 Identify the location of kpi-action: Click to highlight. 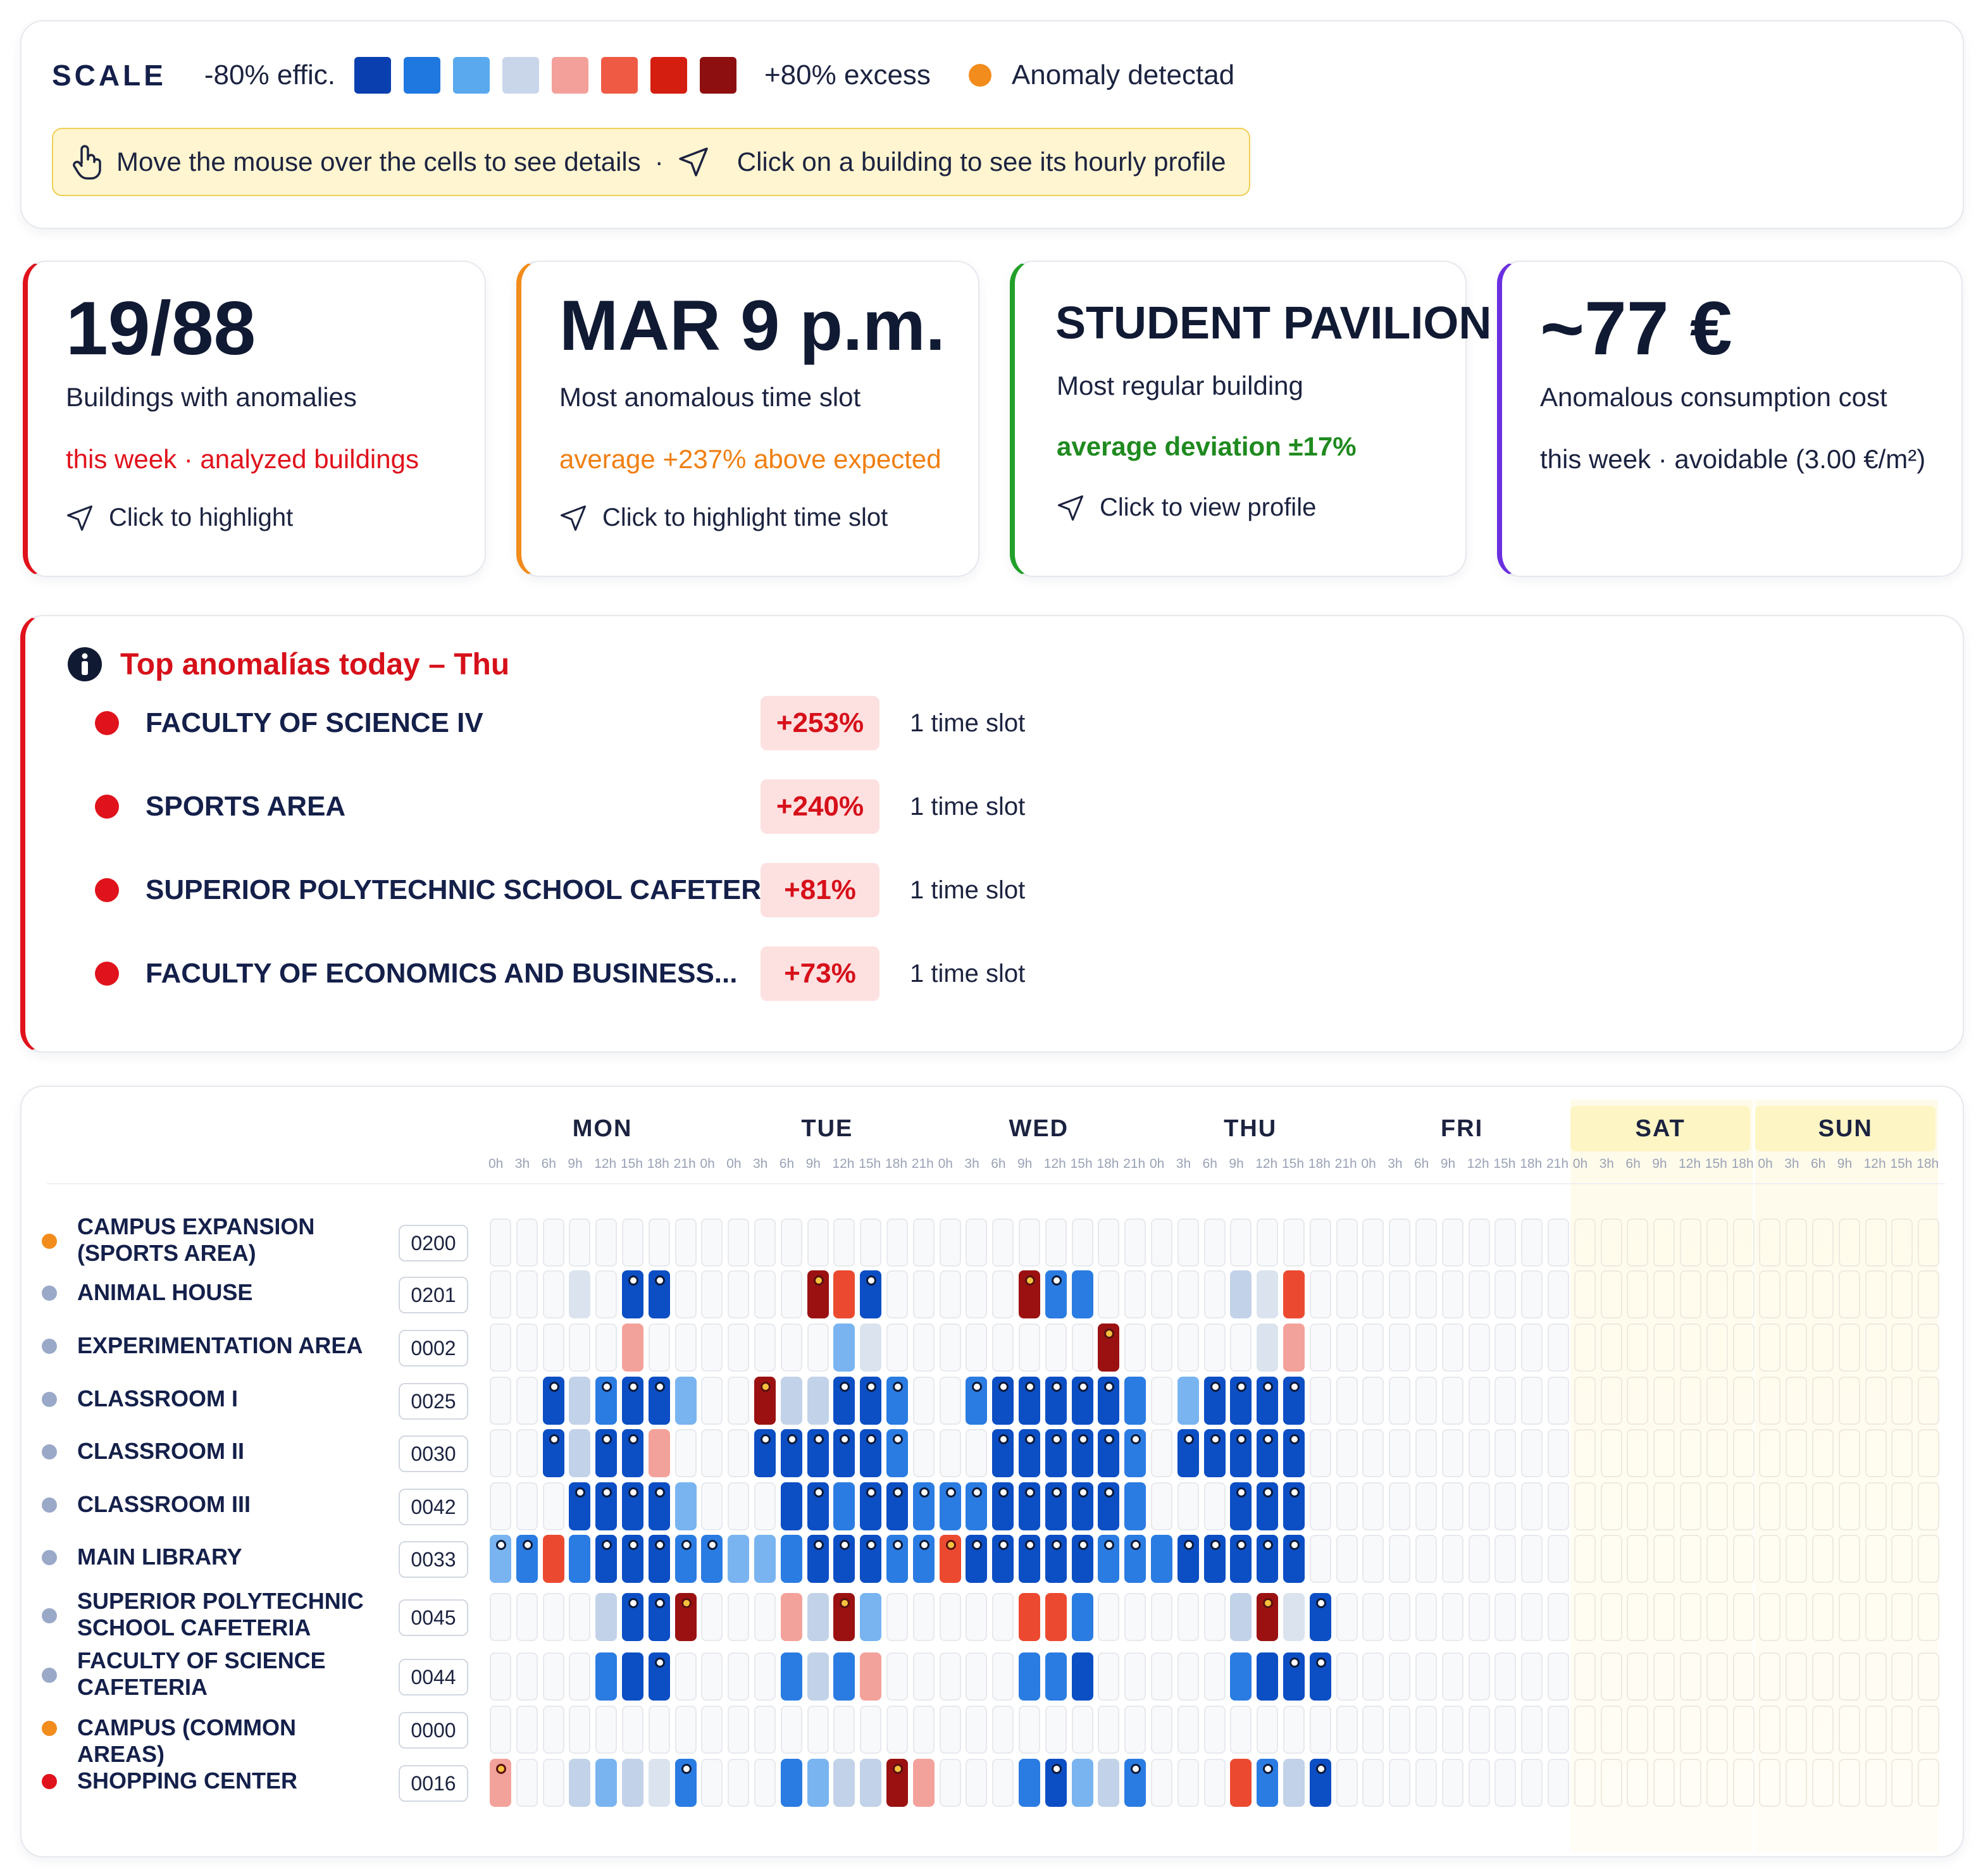
(179, 518).